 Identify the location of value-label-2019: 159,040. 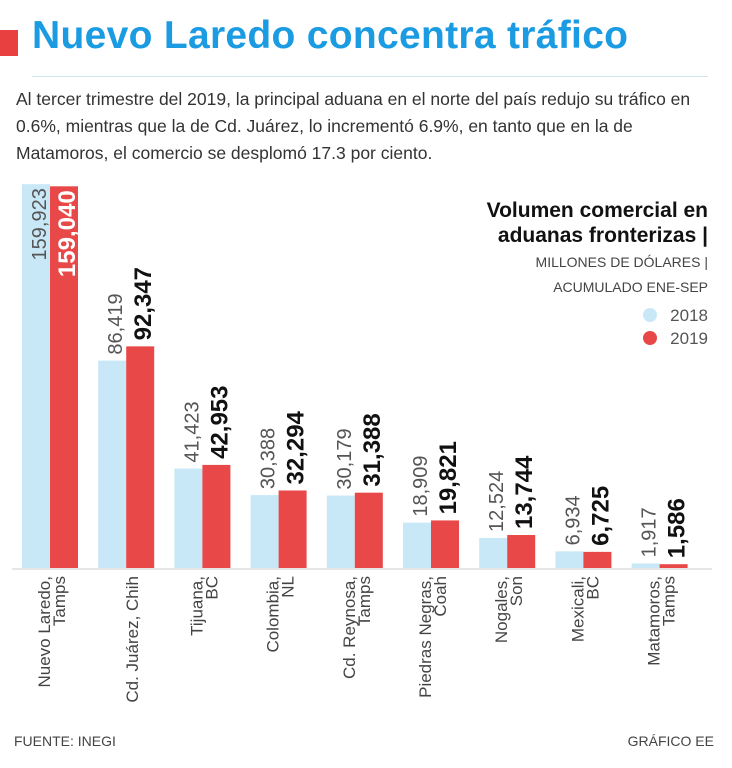
(67, 233).